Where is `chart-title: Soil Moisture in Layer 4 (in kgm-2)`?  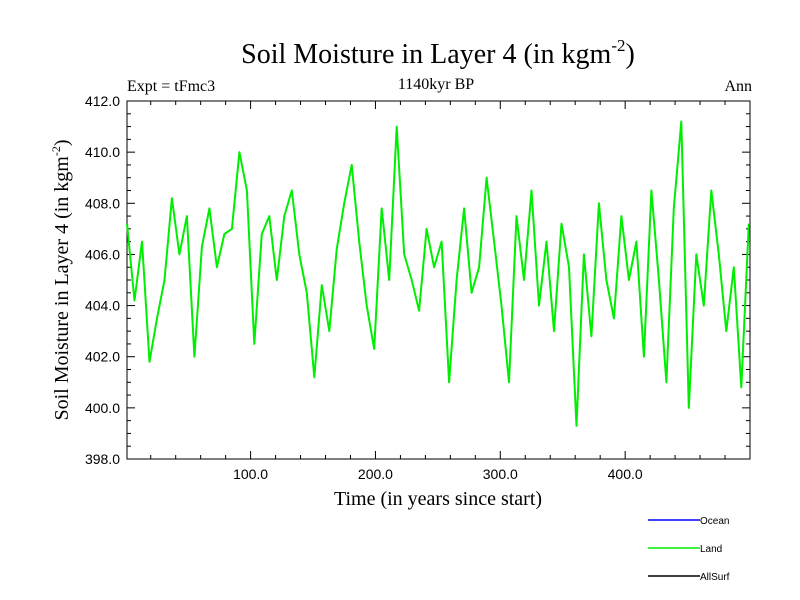
chart-title: Soil Moisture in Layer 4 (in kgm-2) is located at coordinates (438, 53).